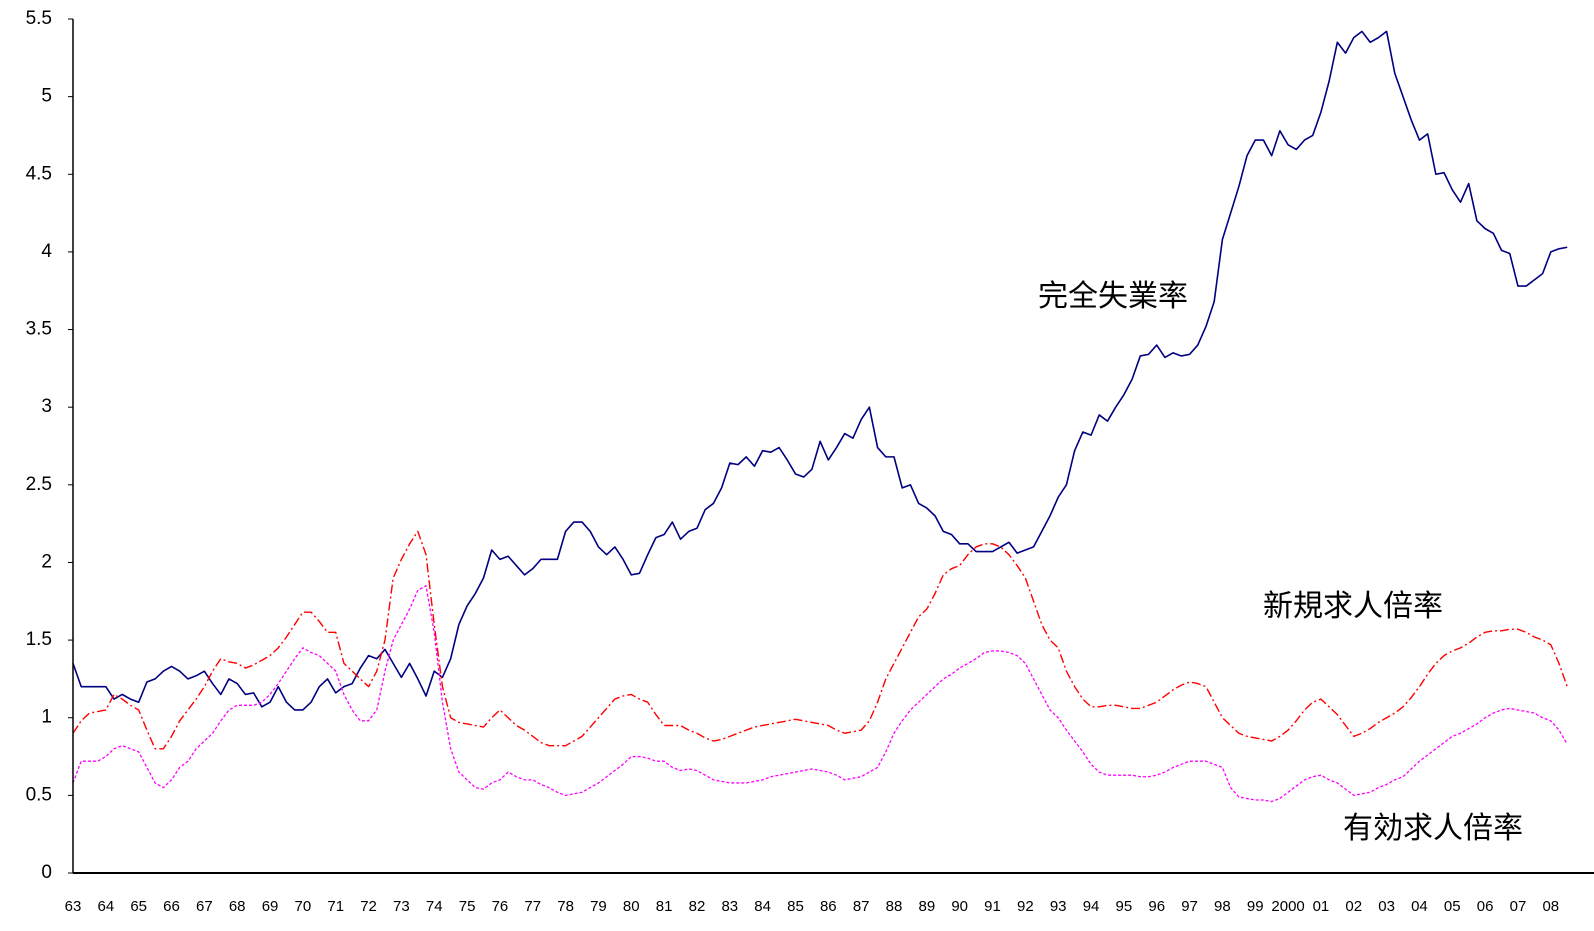 The image size is (1594, 931). Describe the element at coordinates (401, 906) in the screenshot. I see `x-tick-label: 73` at that location.